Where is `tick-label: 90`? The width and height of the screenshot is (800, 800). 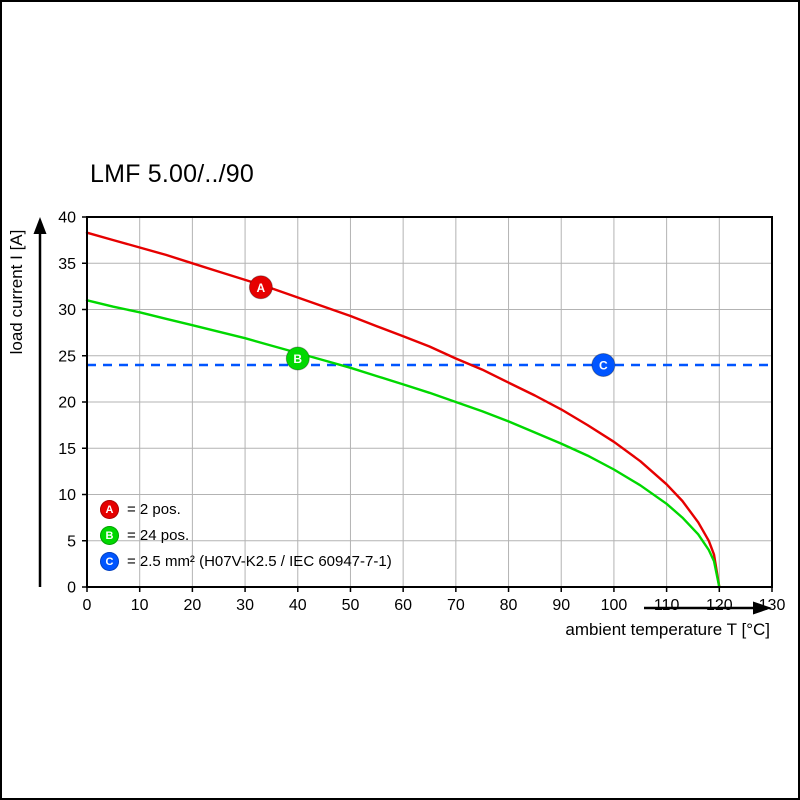
tick-label: 90 is located at coordinates (561, 605).